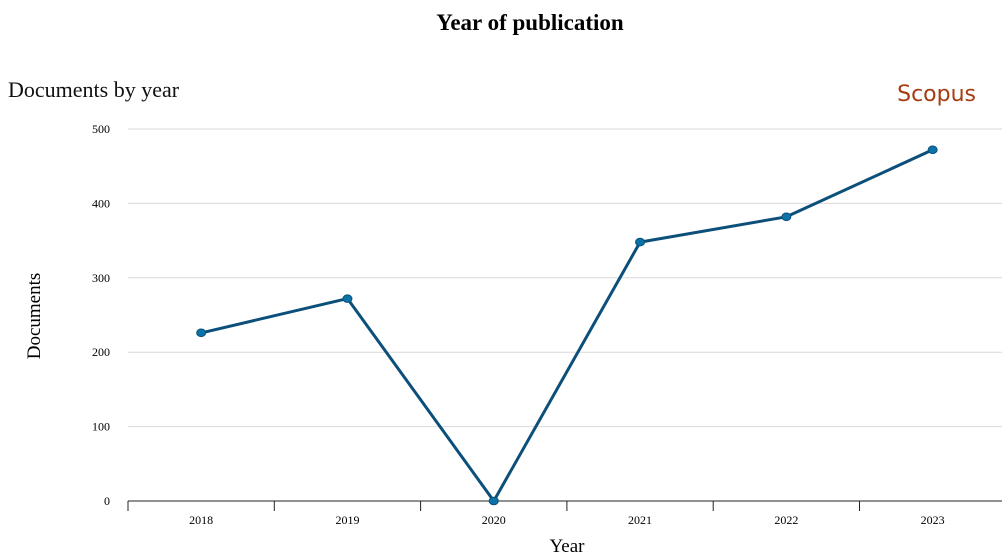 The height and width of the screenshot is (554, 1002). Describe the element at coordinates (107, 501) in the screenshot. I see `y-tick-label: 0` at that location.